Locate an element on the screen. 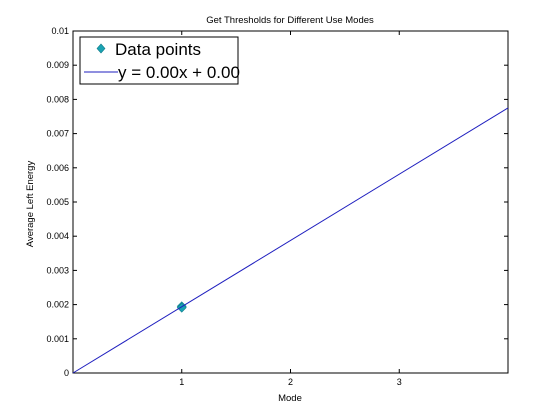 The height and width of the screenshot is (420, 560). y-tick-label: 0.008 is located at coordinates (57, 99).